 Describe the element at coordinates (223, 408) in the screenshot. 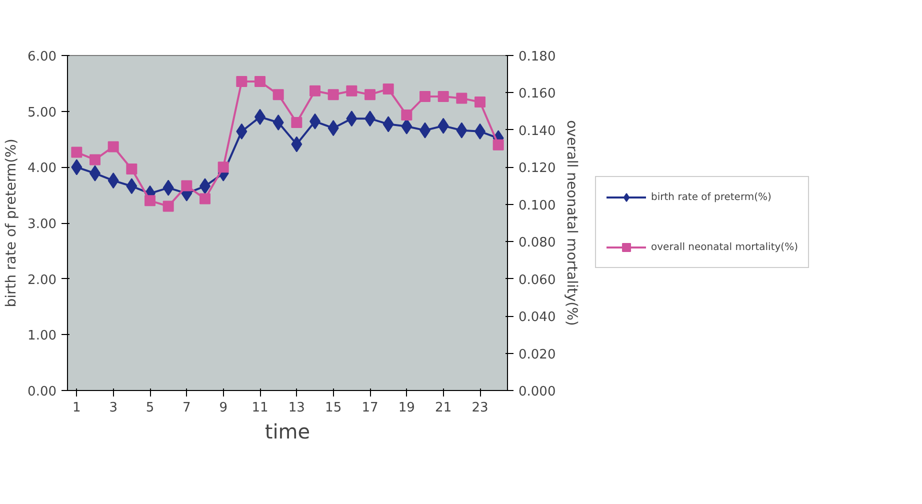

I see `x-tick-label: 9` at that location.